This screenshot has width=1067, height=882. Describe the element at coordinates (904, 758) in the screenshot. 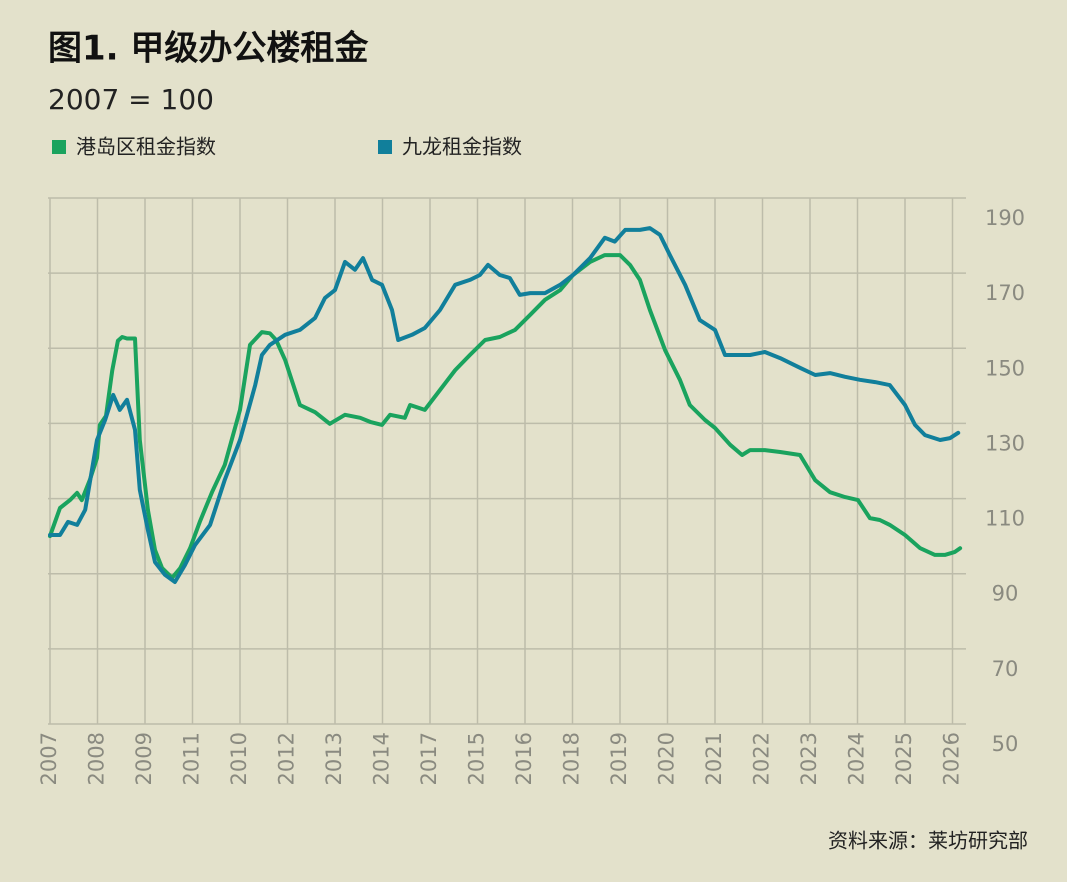

I see `x-tick-label: 2025` at that location.